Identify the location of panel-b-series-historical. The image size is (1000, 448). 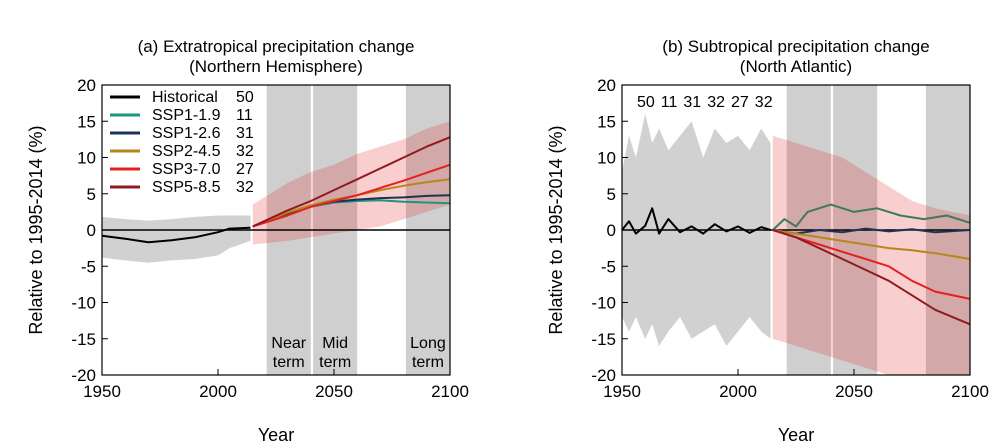
(696, 221).